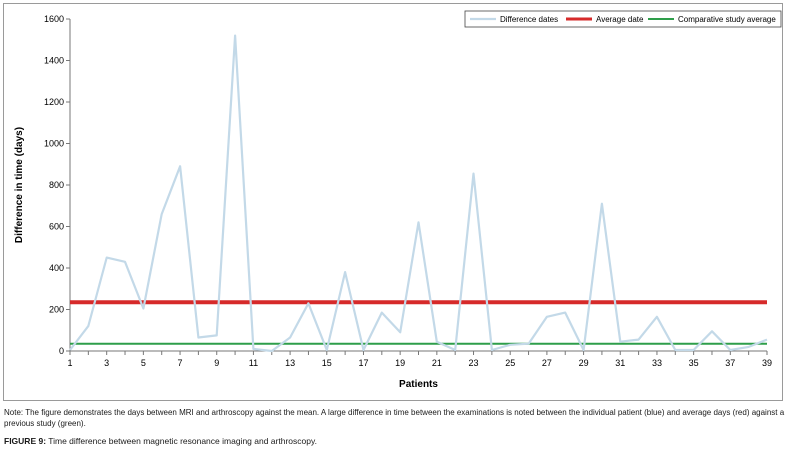 The image size is (789, 450). What do you see at coordinates (54, 102) in the screenshot?
I see `y-tick-label: 1200` at bounding box center [54, 102].